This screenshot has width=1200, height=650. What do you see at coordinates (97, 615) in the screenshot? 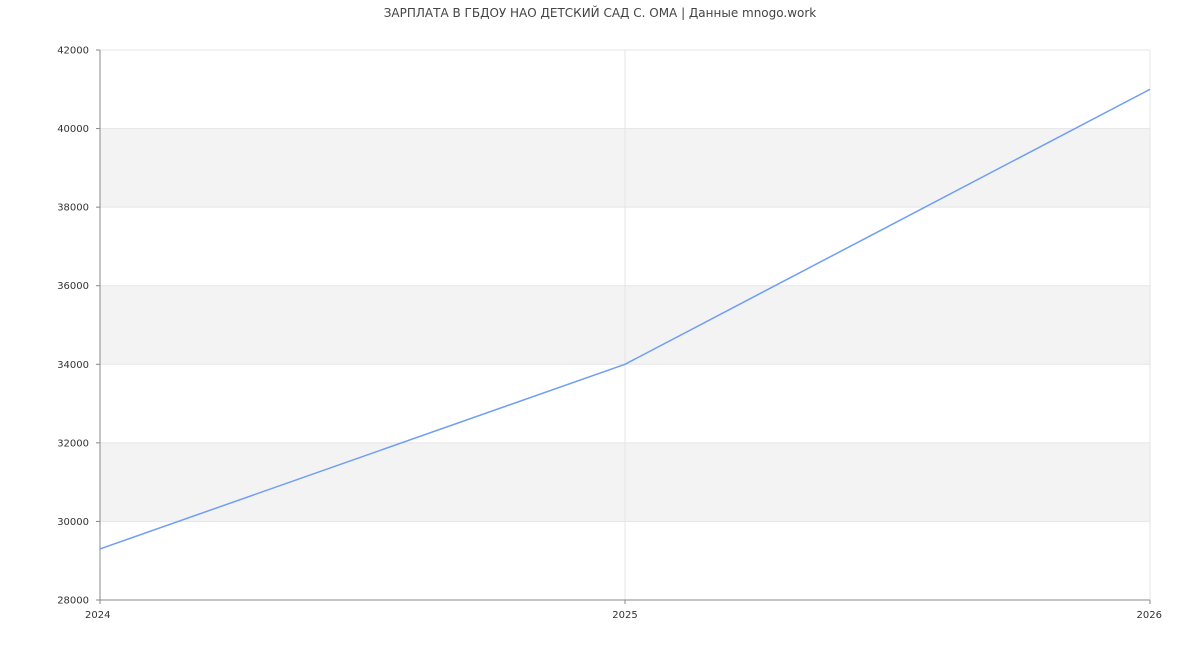
I see `x-tick-label: 2024` at bounding box center [97, 615].